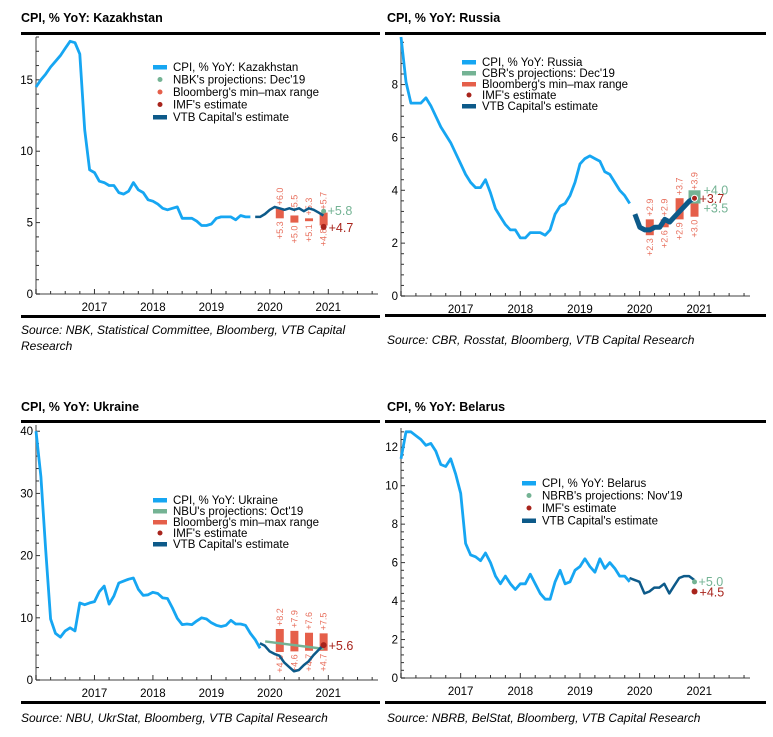 The image size is (773, 737). What do you see at coordinates (294, 204) in the screenshot?
I see `bloomberg-max-label: +5.5` at bounding box center [294, 204].